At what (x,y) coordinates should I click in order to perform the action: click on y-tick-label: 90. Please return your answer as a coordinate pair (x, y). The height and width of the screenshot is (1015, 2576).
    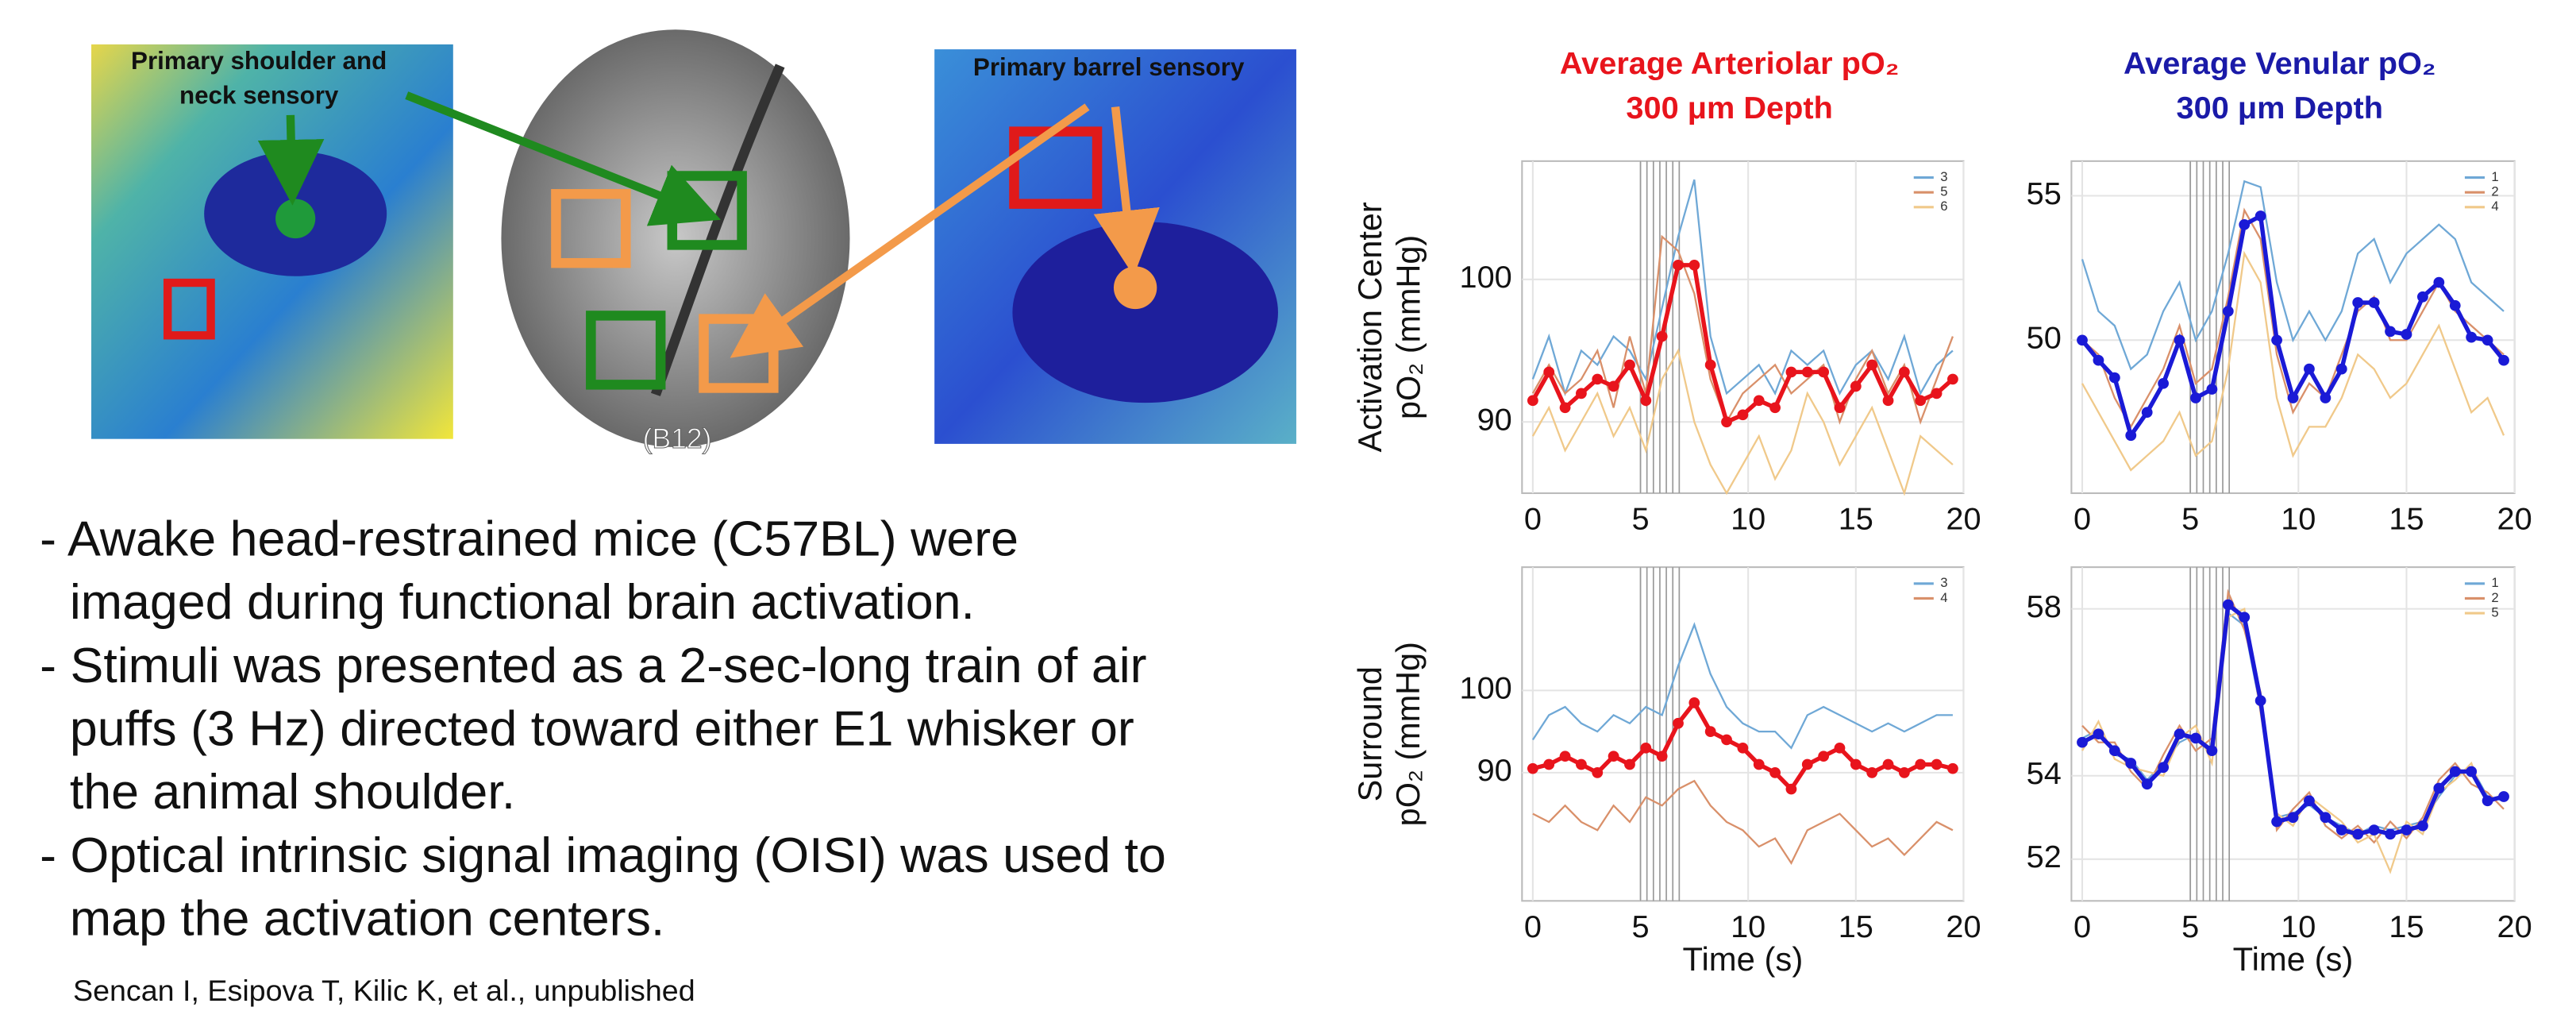
    Looking at the image, I should click on (1494, 421).